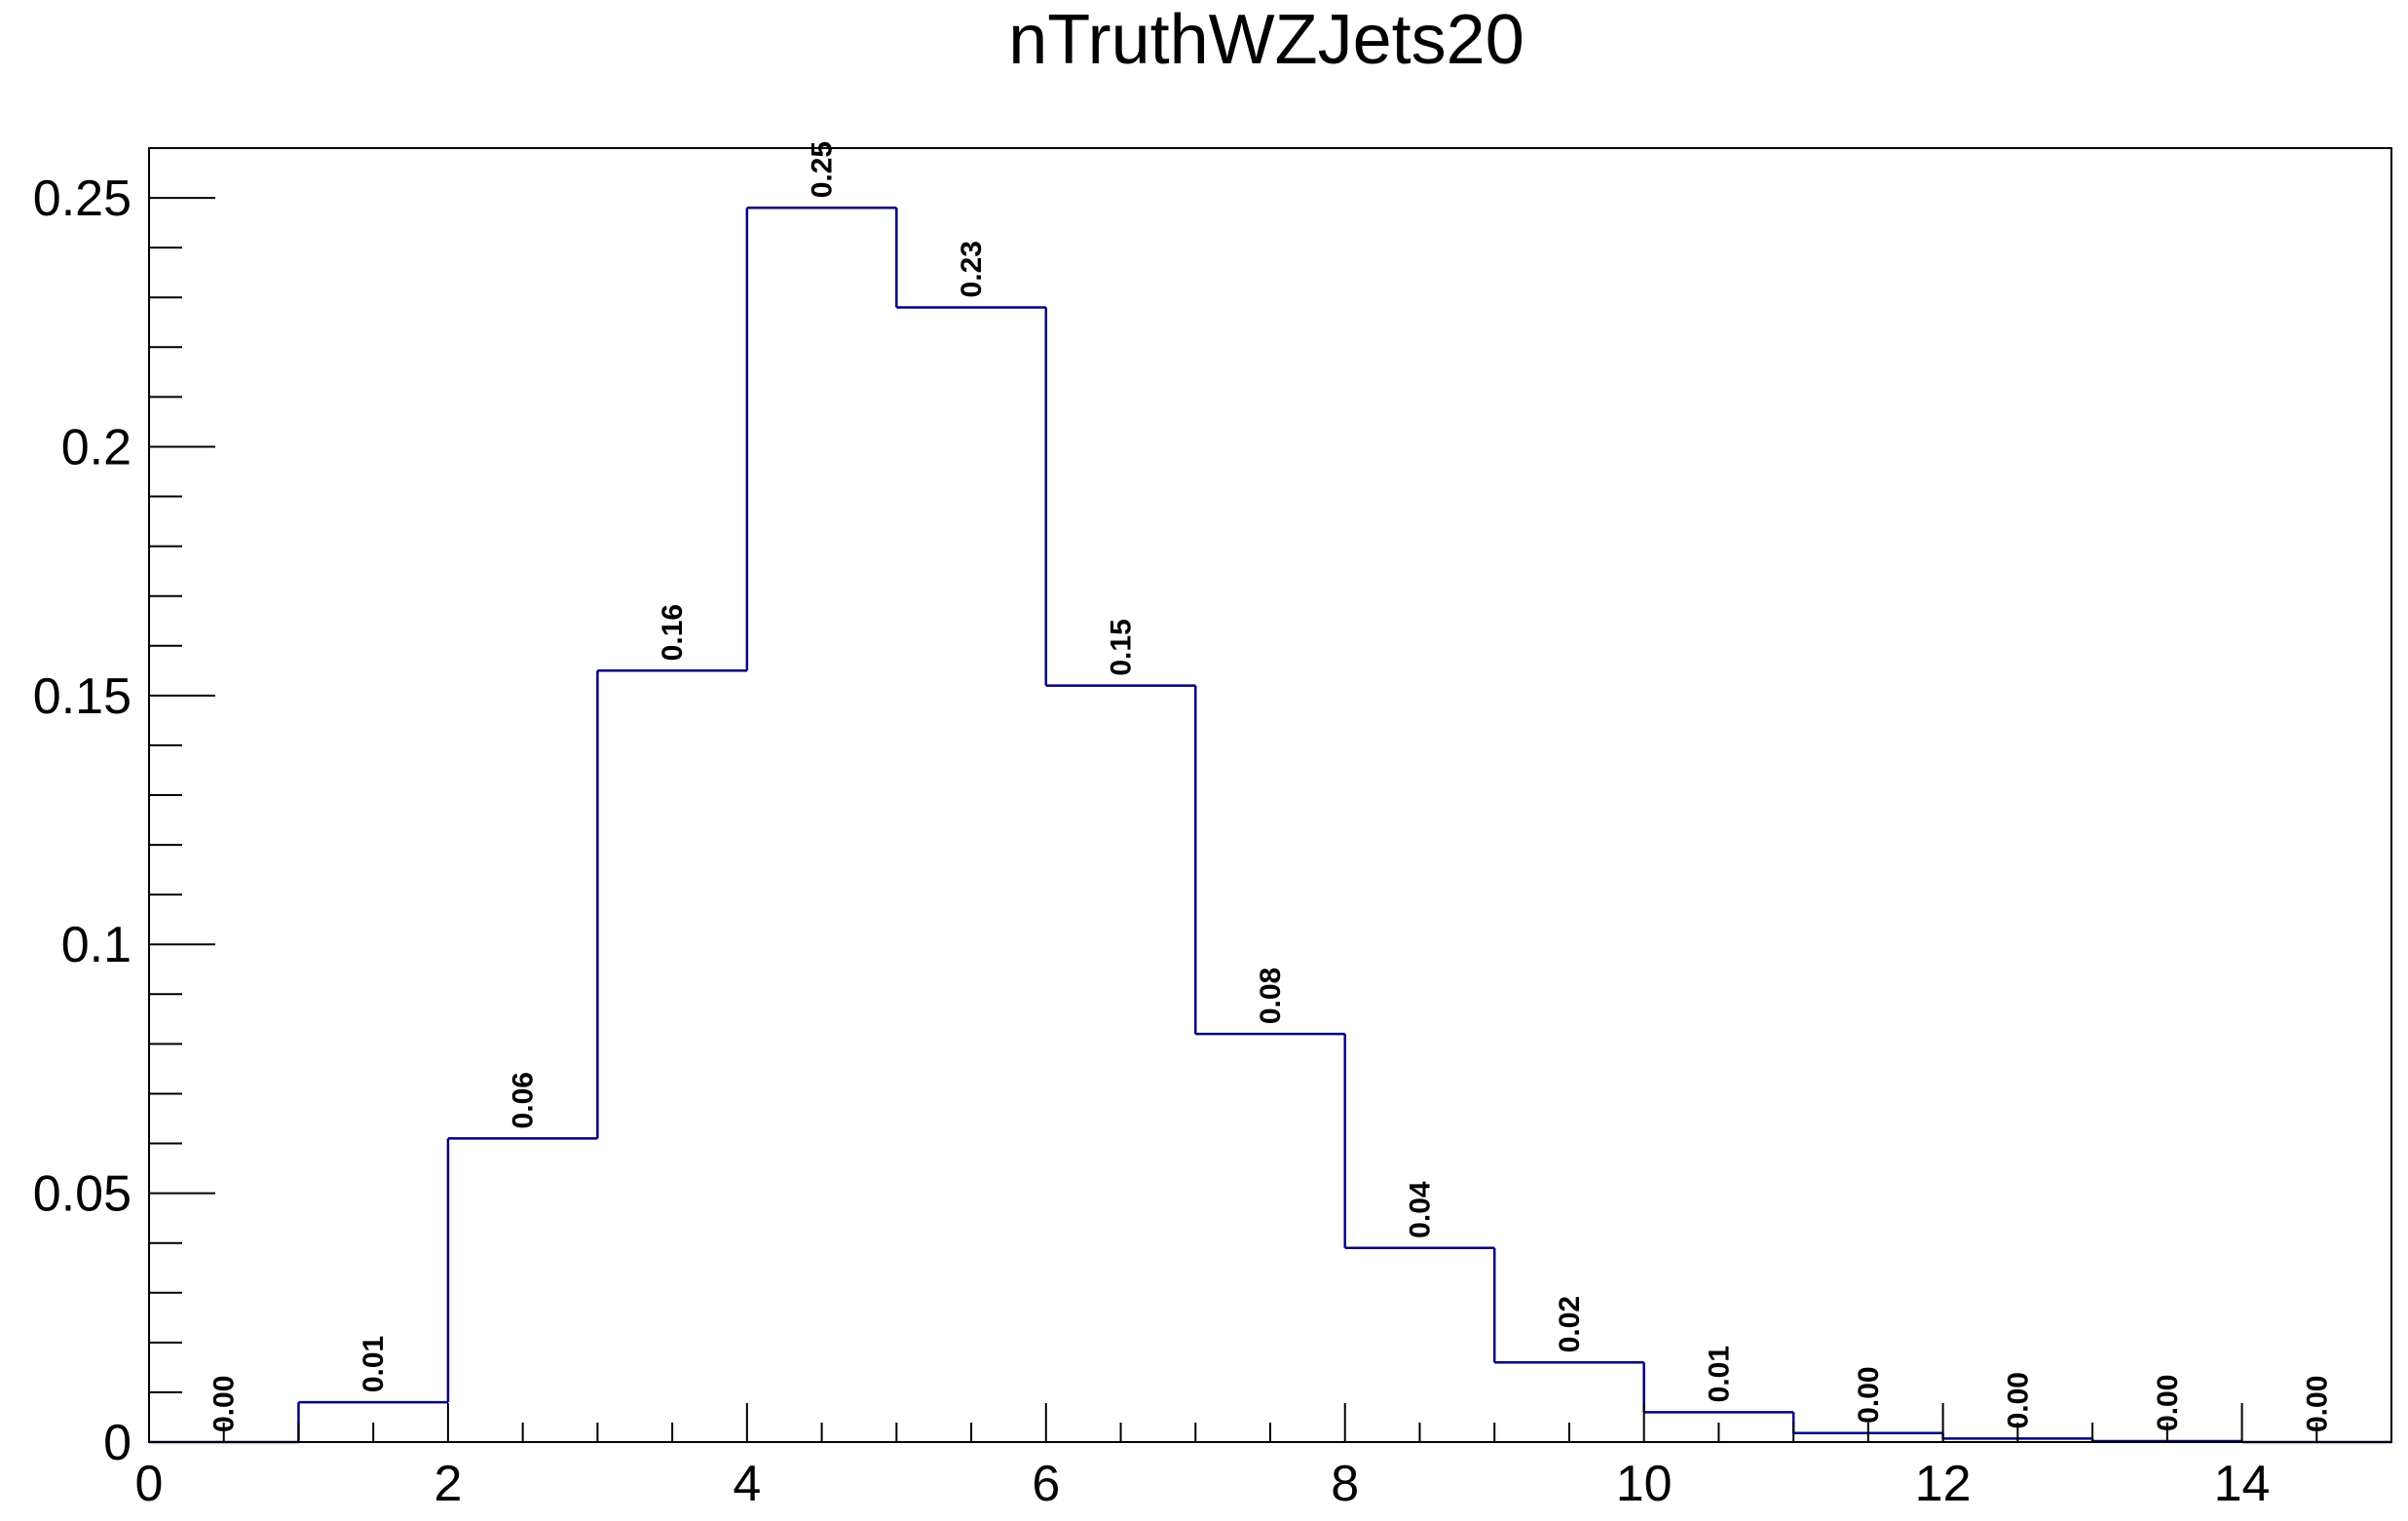 The width and height of the screenshot is (2408, 1521). Describe the element at coordinates (1046, 1484) in the screenshot. I see `x-tick-label: 6` at that location.